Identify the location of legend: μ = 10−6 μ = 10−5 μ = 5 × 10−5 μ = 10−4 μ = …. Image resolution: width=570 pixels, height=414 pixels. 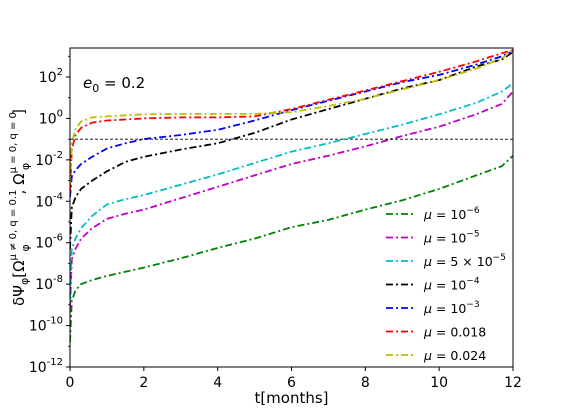
(446, 284).